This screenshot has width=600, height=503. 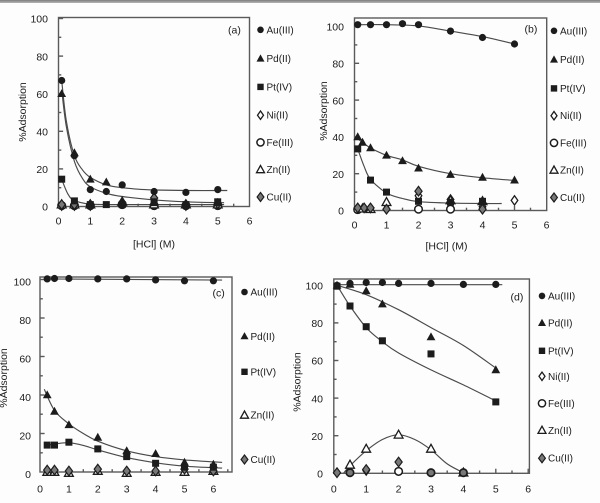 I want to click on svg-text: (b), so click(x=531, y=30).